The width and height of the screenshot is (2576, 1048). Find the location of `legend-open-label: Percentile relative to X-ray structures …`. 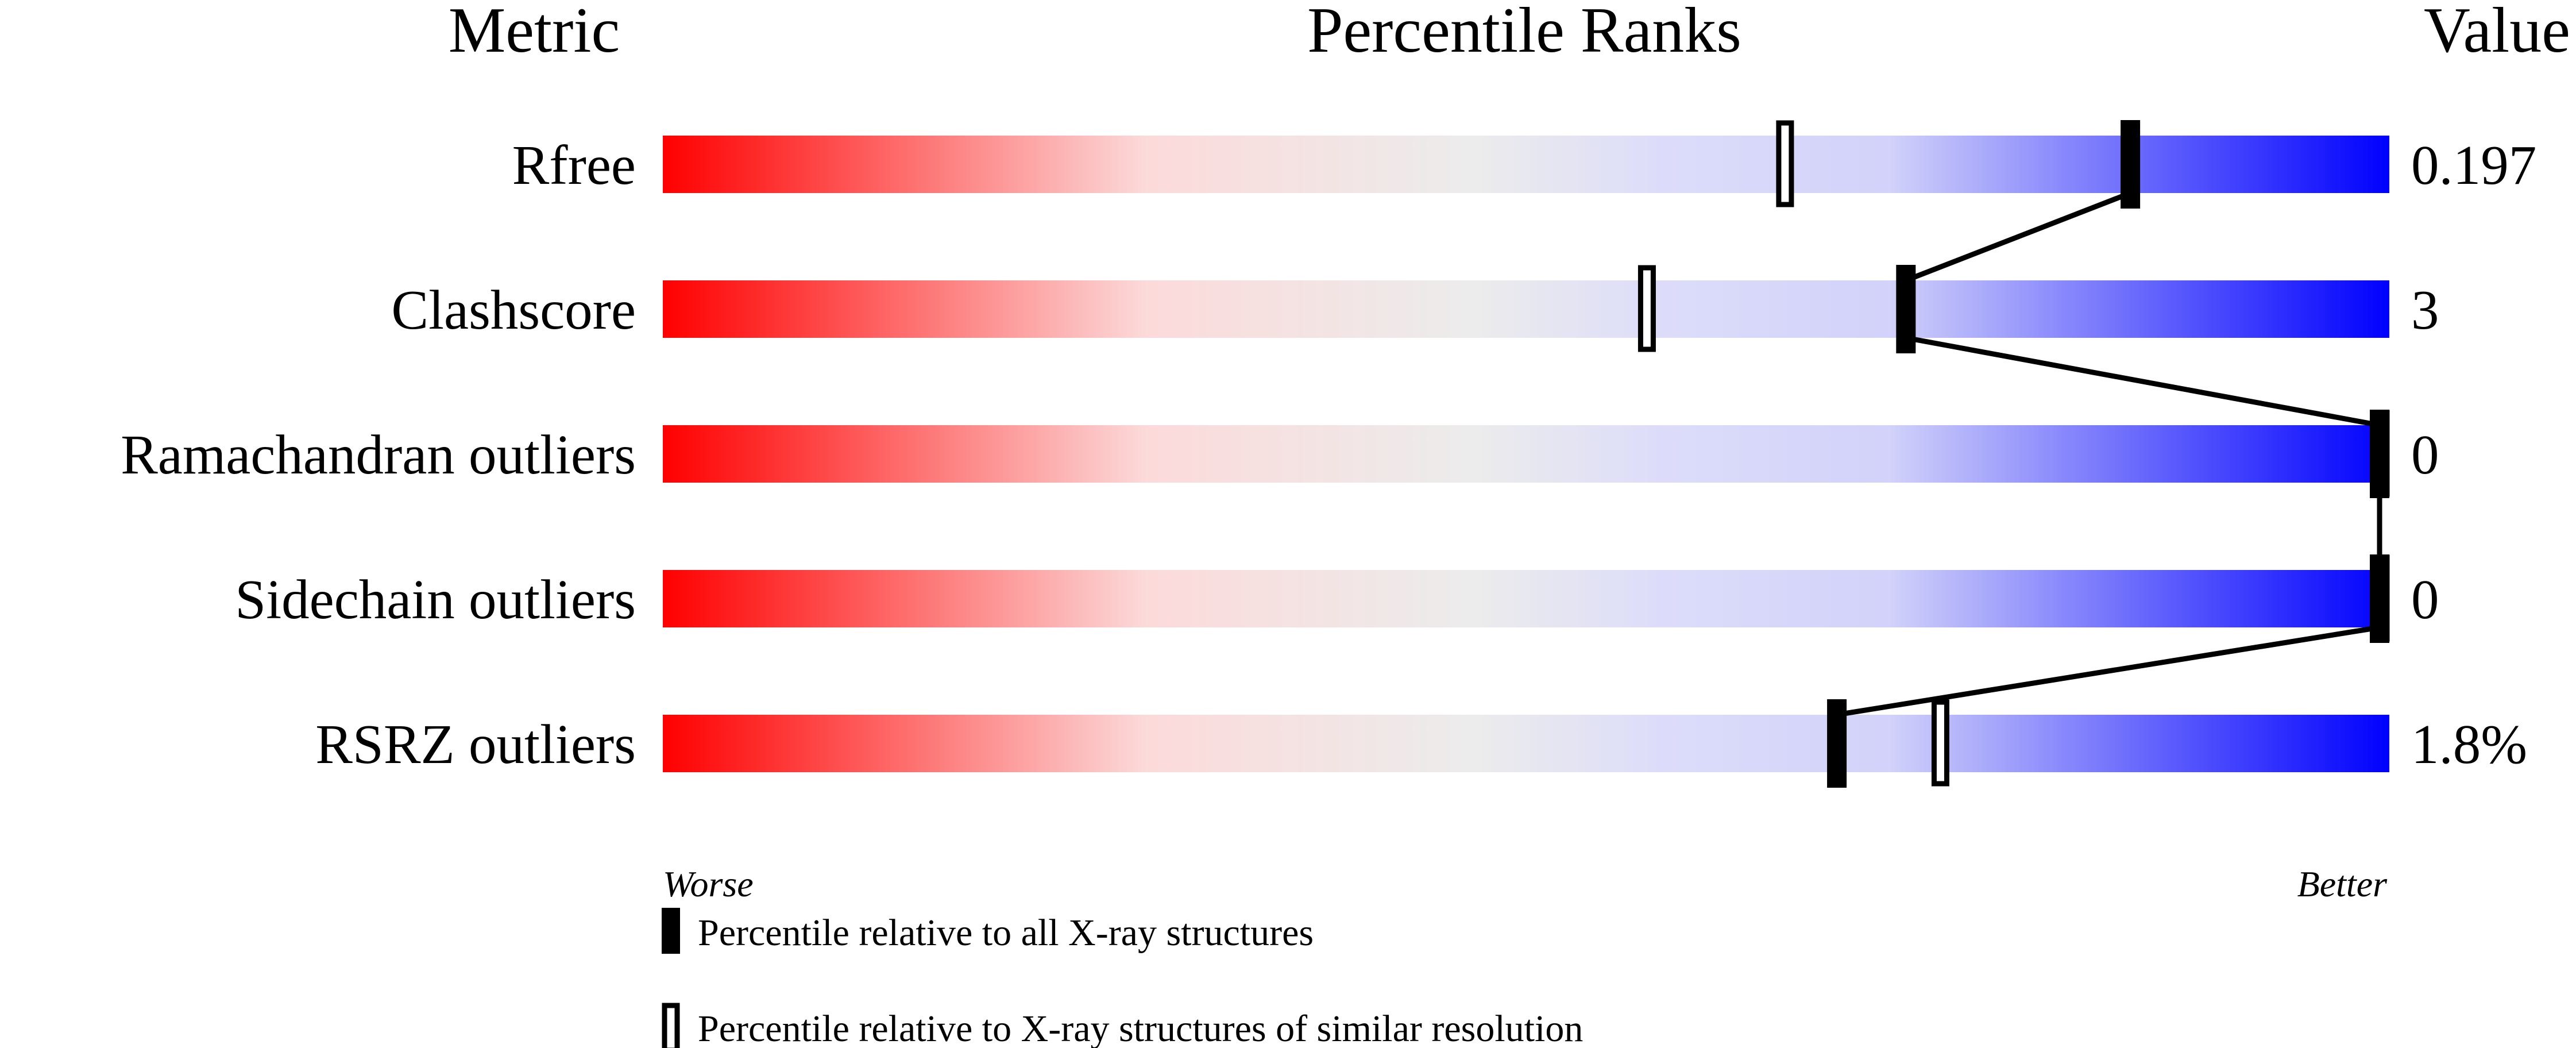

legend-open-label: Percentile relative to X-ray structures … is located at coordinates (1140, 1028).